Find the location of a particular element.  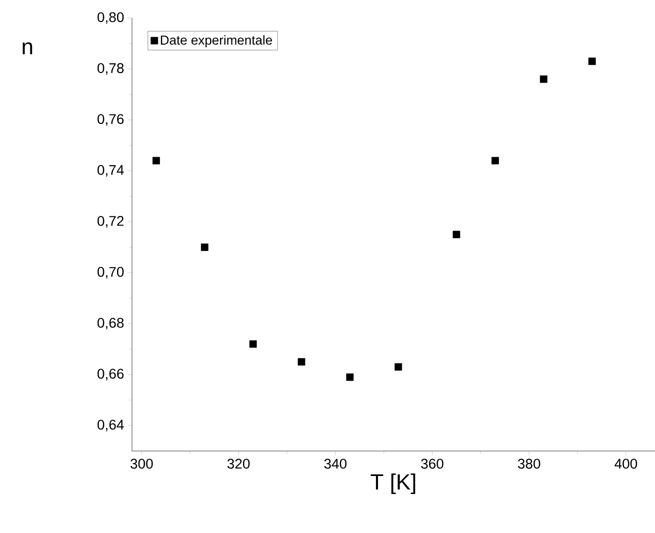

y-tick-label: 0,70 is located at coordinates (111, 272).